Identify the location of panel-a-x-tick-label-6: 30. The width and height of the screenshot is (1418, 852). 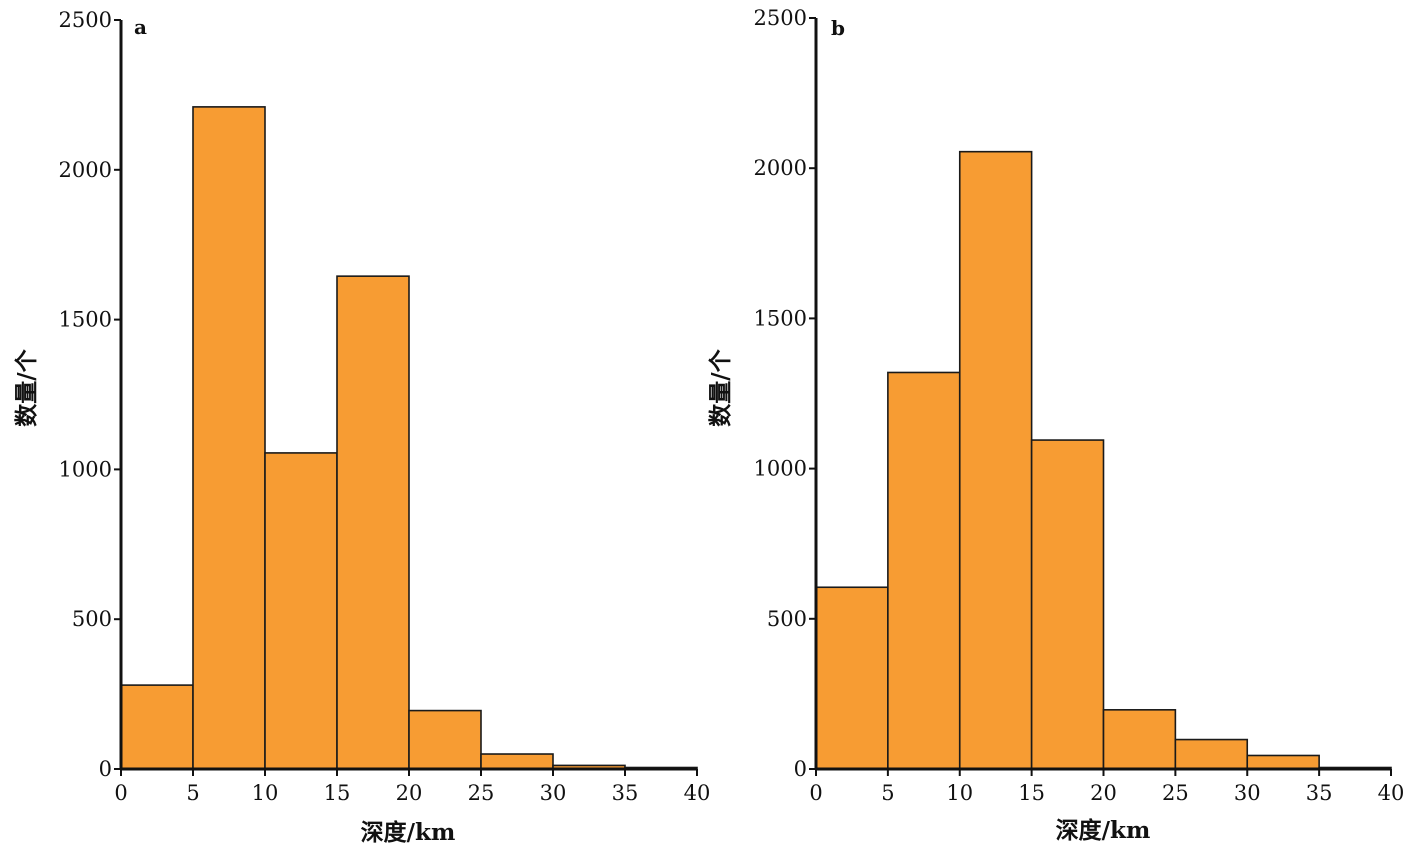
(553, 793).